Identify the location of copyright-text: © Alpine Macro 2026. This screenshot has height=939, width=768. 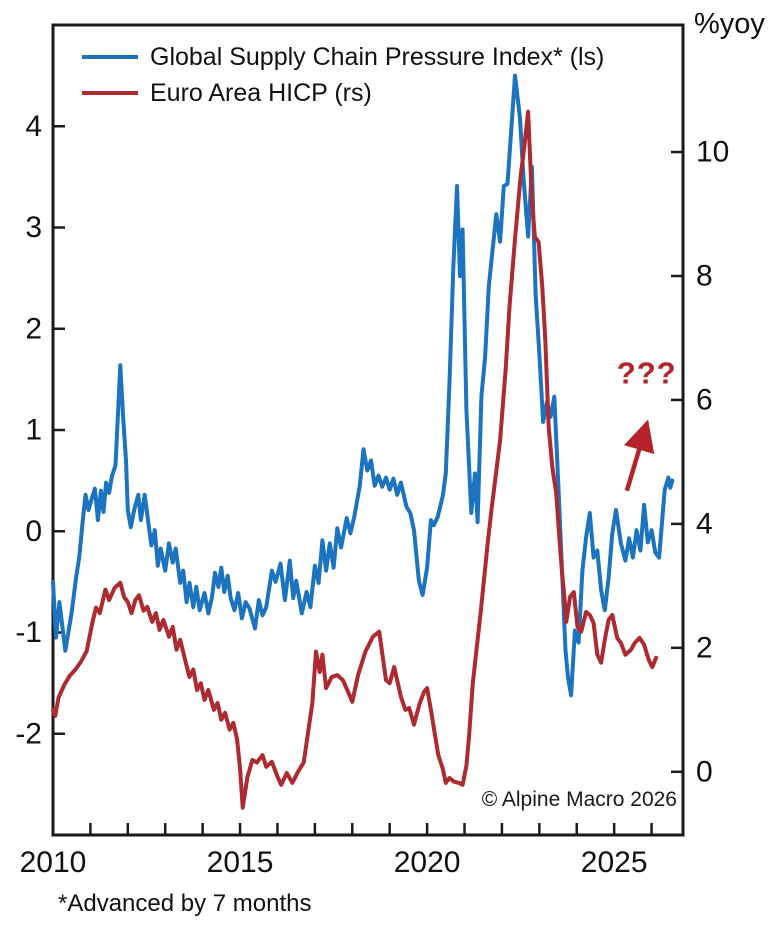
(579, 799).